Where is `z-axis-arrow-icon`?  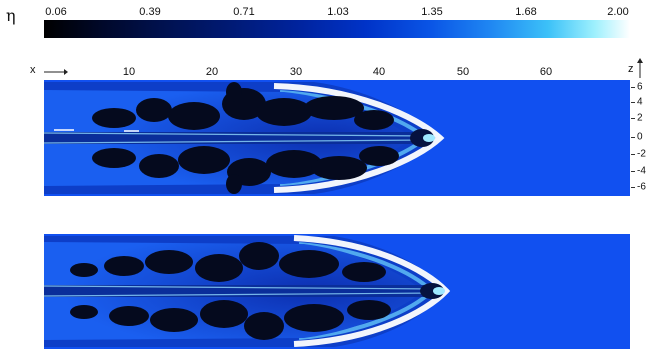
z-axis-arrow-icon is located at coordinates (640, 68).